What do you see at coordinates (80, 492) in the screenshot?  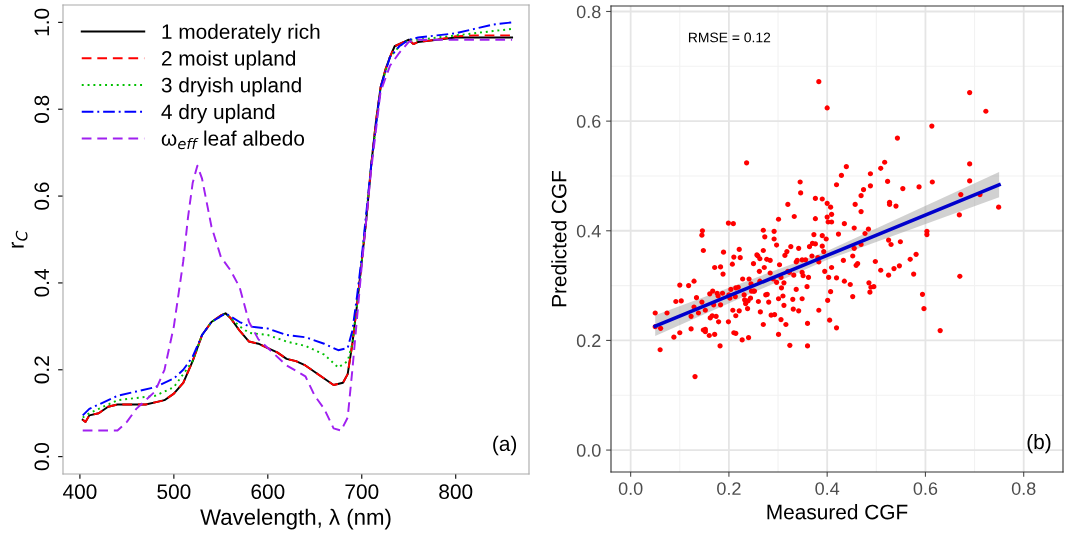 I see `x-tick-label: 400` at bounding box center [80, 492].